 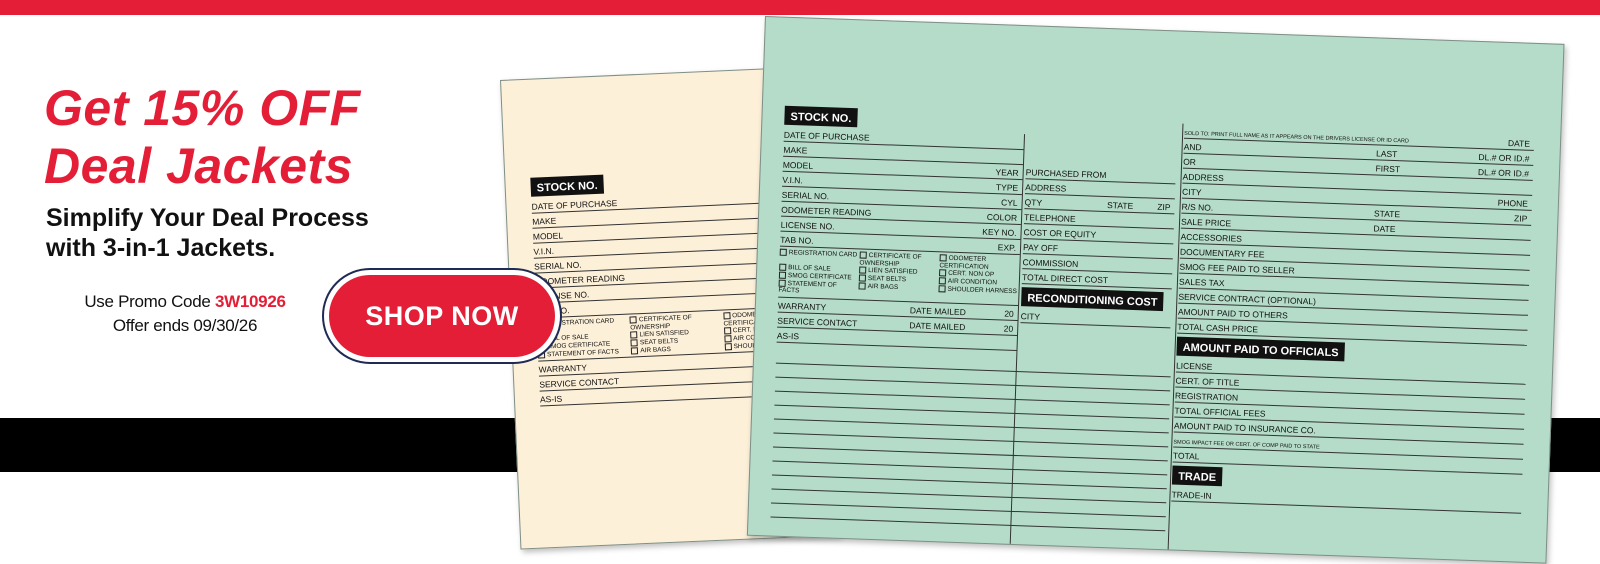 What do you see at coordinates (1192, 147) in the screenshot?
I see `field-label: AND` at bounding box center [1192, 147].